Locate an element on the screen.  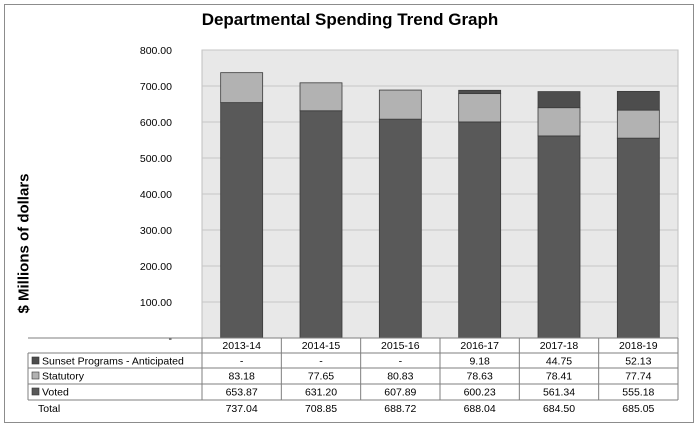
total-cell: 737.04 is located at coordinates (242, 409).